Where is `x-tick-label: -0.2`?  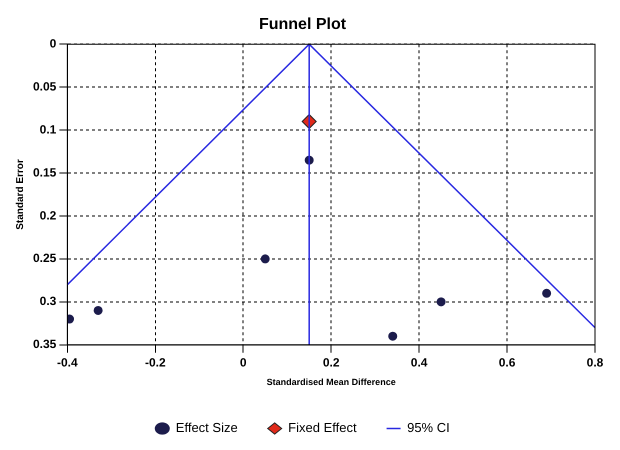 x-tick-label: -0.2 is located at coordinates (155, 362).